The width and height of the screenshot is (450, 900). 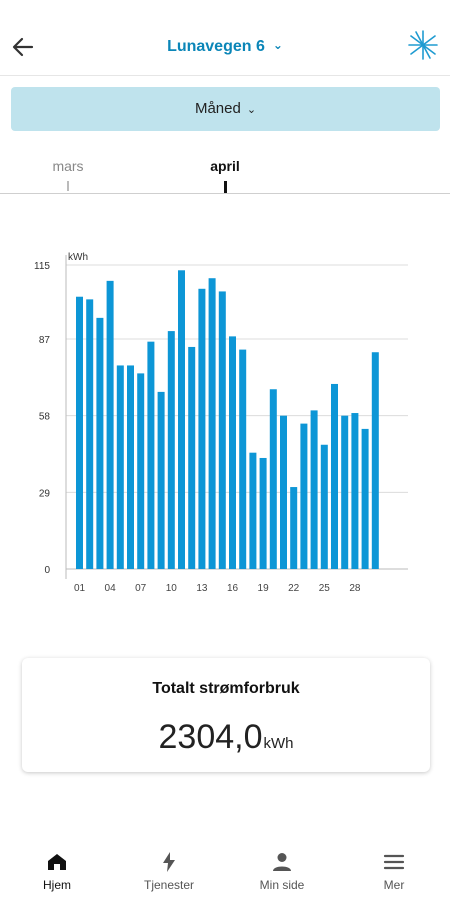 What do you see at coordinates (68, 166) in the screenshot?
I see `month-mars: mars` at bounding box center [68, 166].